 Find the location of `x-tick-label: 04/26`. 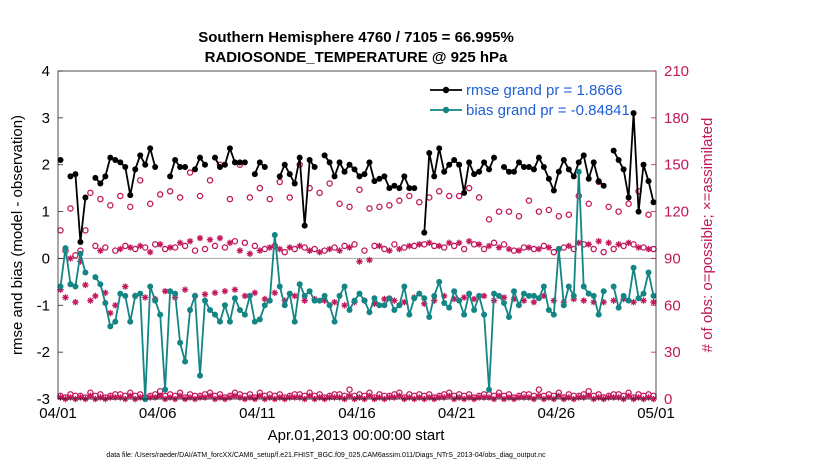

x-tick-label: 04/26 is located at coordinates (557, 413).